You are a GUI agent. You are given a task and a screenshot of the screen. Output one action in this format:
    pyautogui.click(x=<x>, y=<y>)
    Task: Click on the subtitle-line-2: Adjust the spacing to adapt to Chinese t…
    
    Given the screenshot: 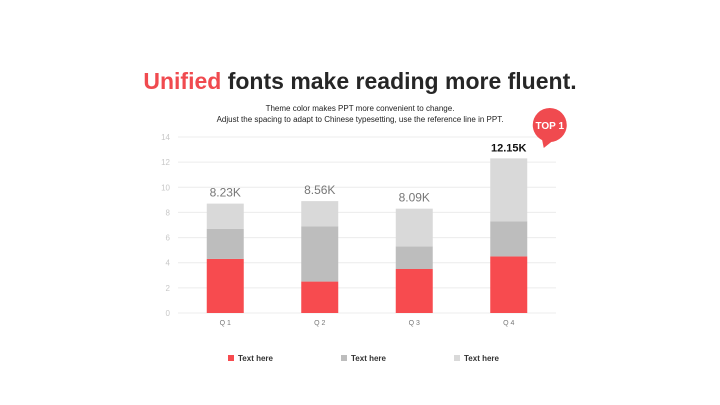 What is the action you would take?
    pyautogui.click(x=360, y=119)
    